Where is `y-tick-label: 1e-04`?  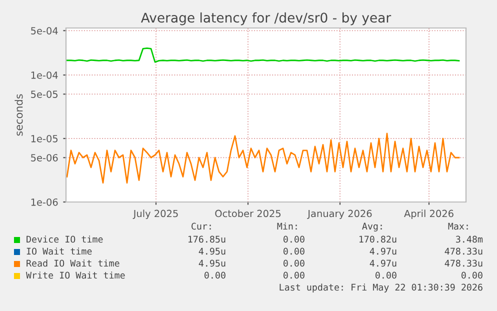 y-tick-label: 1e-04 is located at coordinates (44, 75).